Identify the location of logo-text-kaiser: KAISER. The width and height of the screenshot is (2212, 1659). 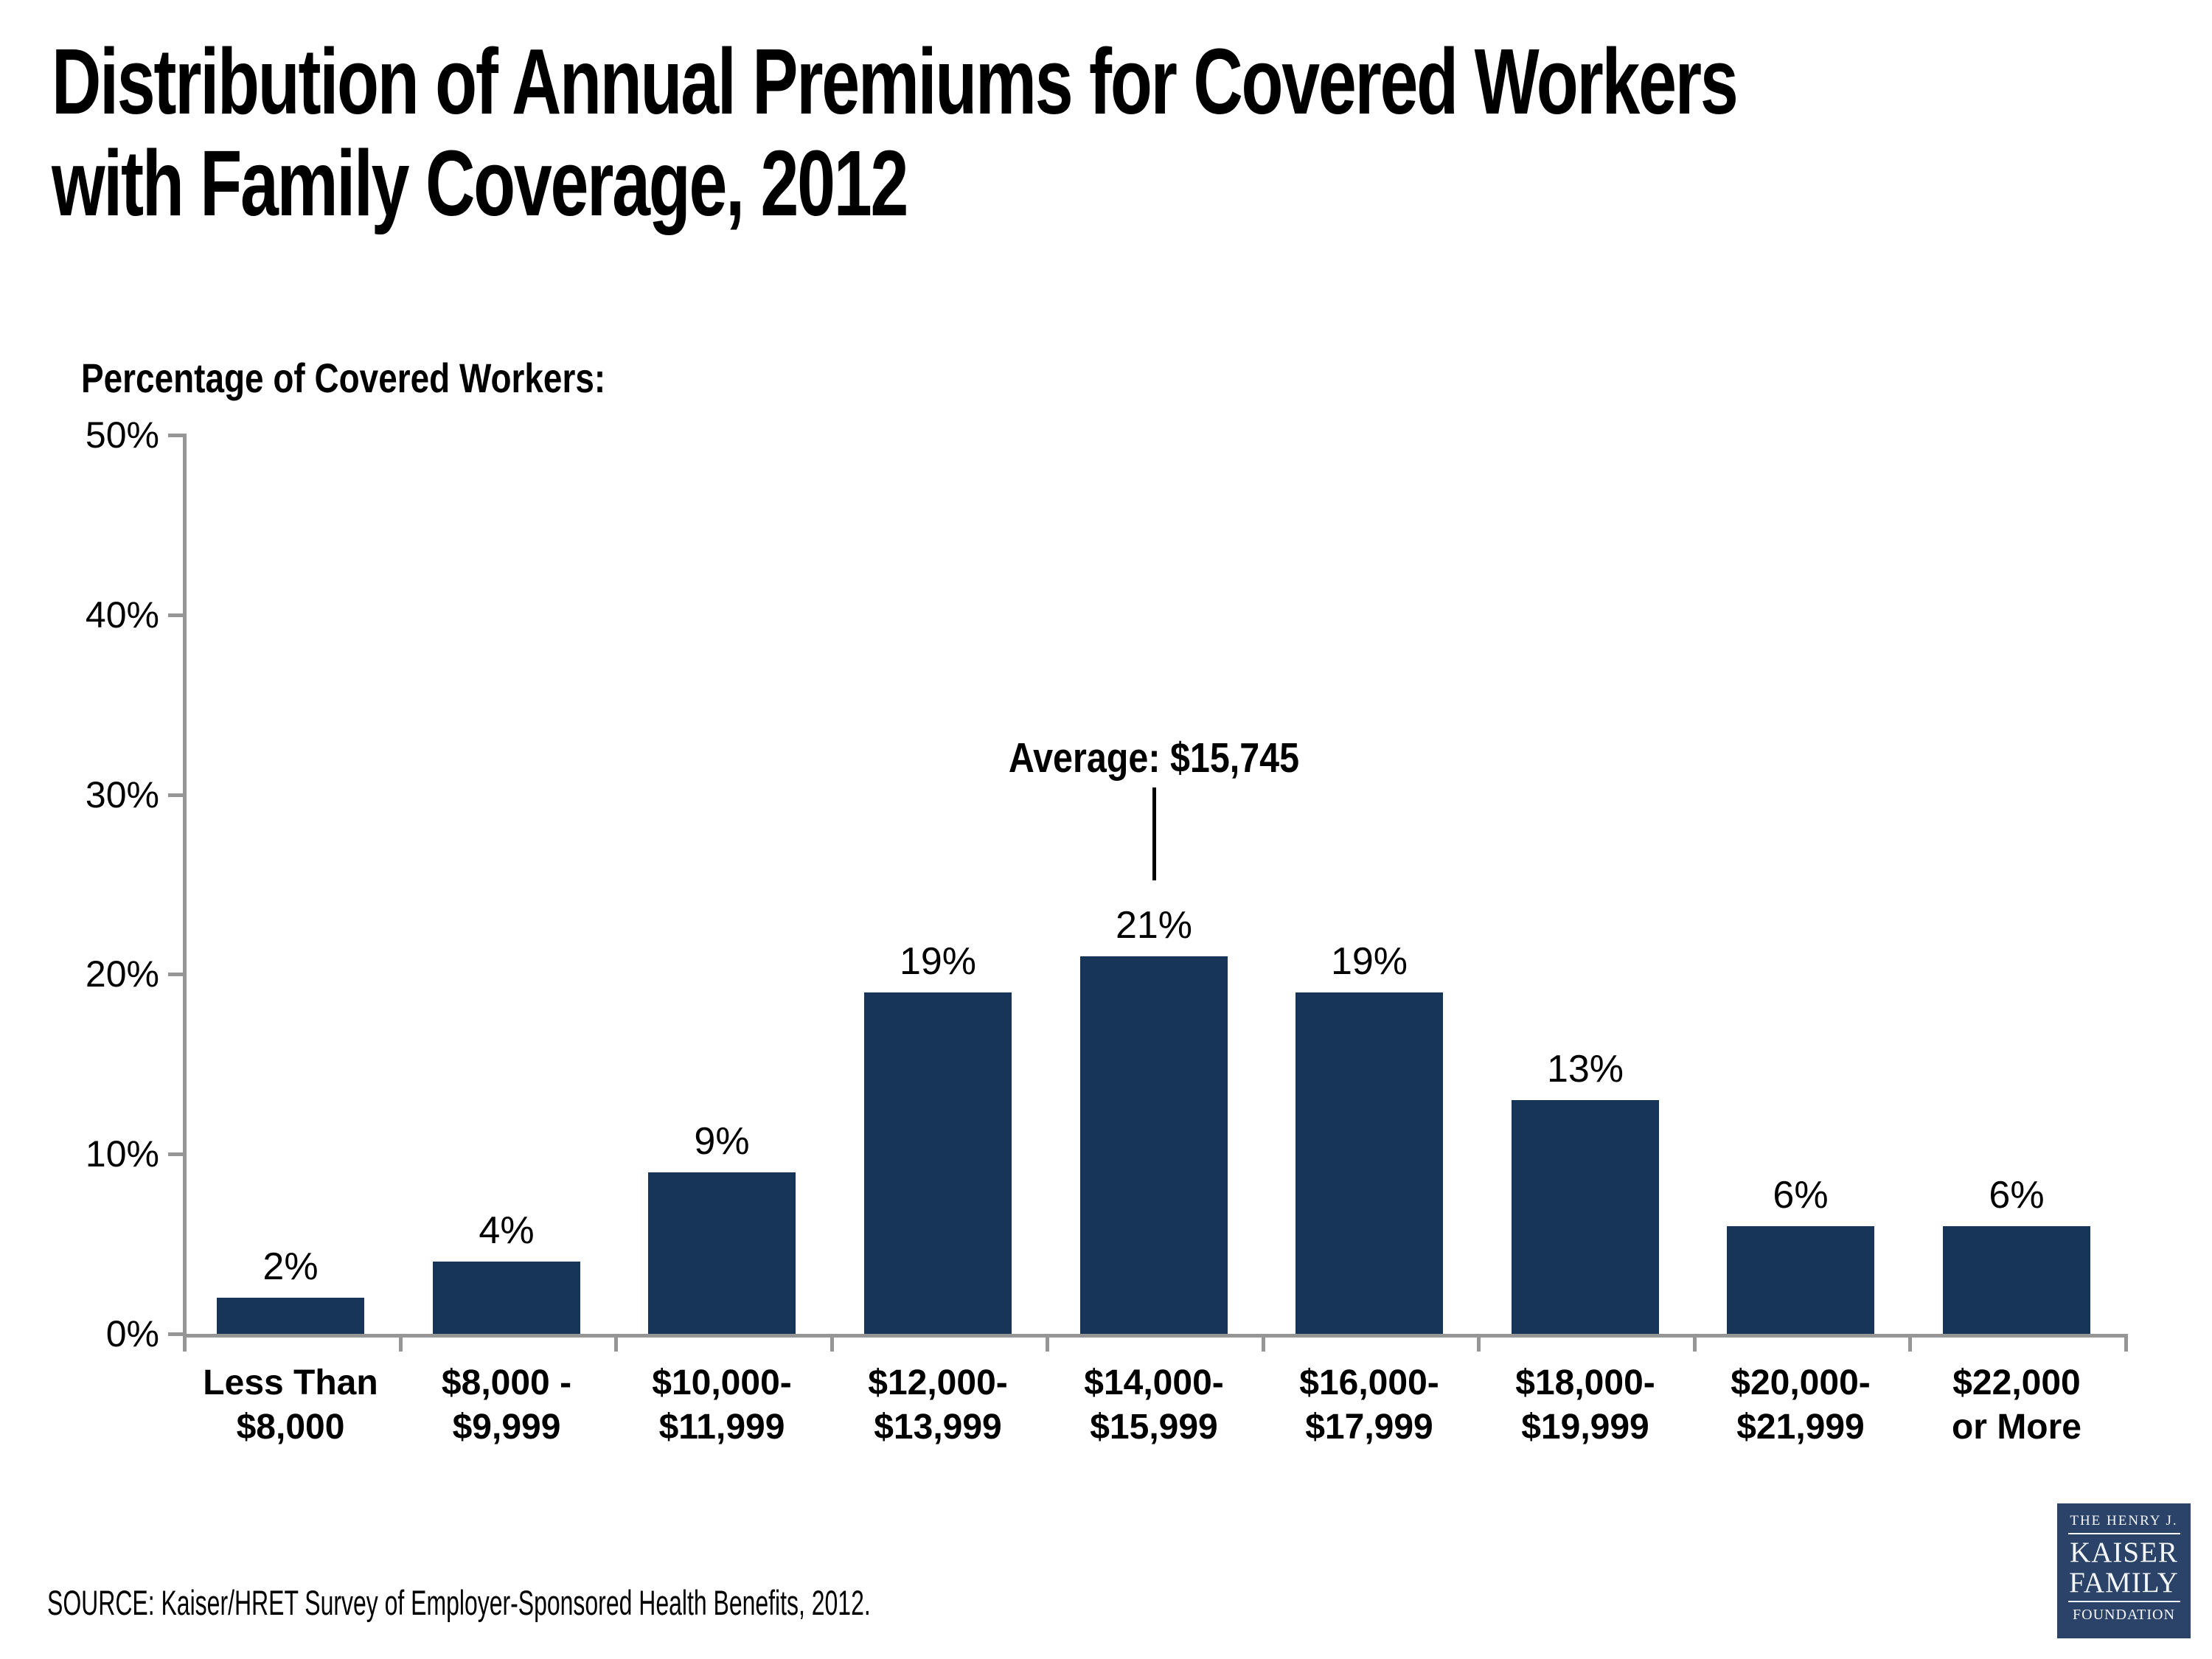
(2124, 1552).